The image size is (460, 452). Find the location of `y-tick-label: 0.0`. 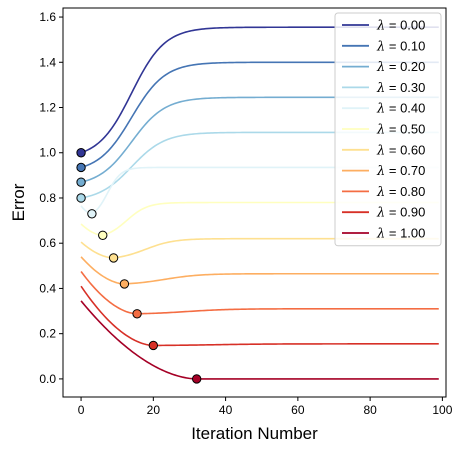

y-tick-label: 0.0 is located at coordinates (47, 379).